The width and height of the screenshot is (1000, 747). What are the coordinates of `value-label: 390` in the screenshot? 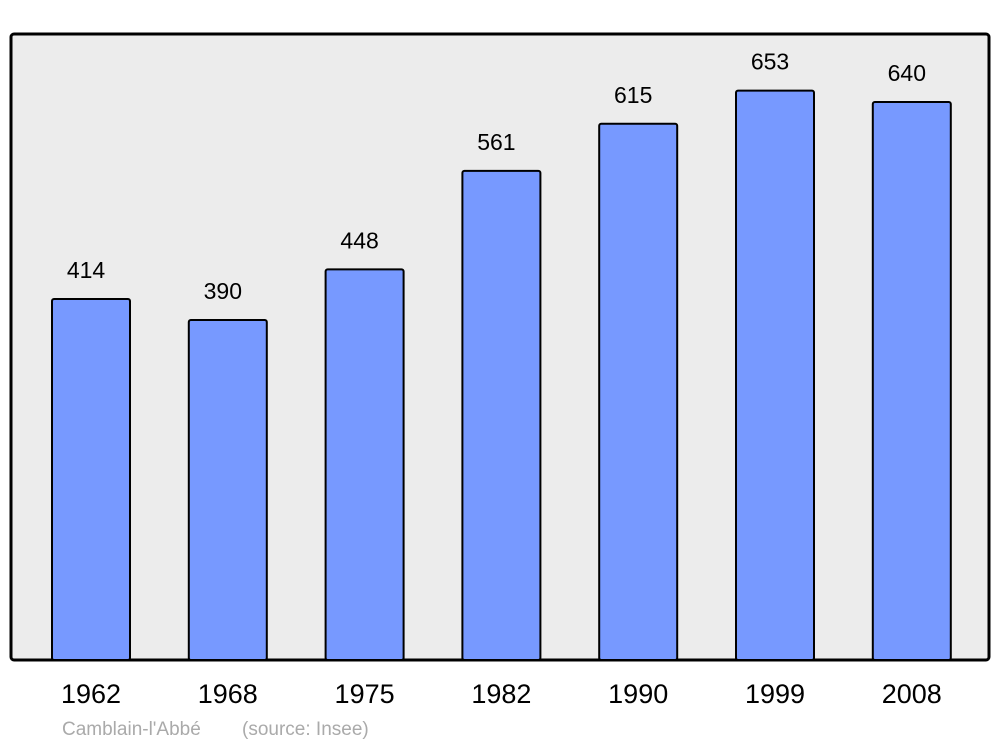 It's located at (223, 291).